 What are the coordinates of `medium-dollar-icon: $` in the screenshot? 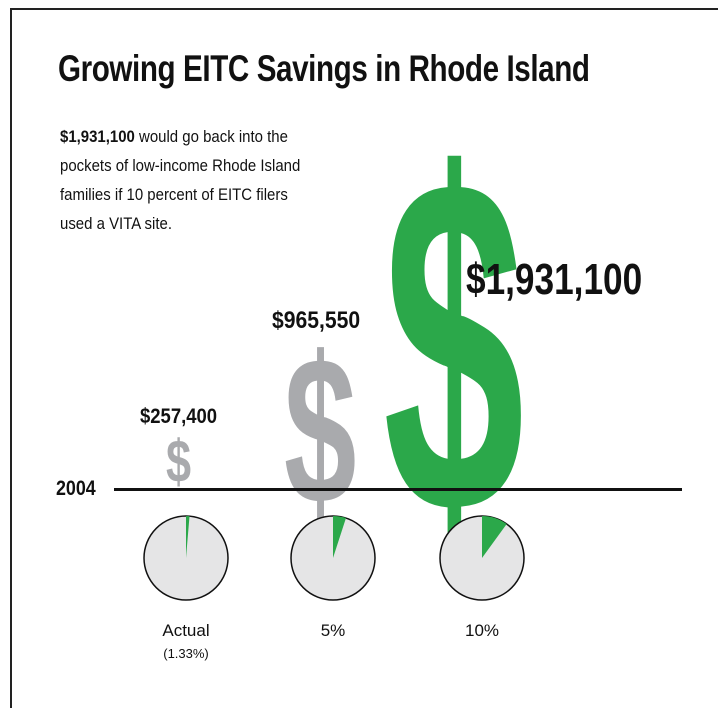 It's located at (320, 430).